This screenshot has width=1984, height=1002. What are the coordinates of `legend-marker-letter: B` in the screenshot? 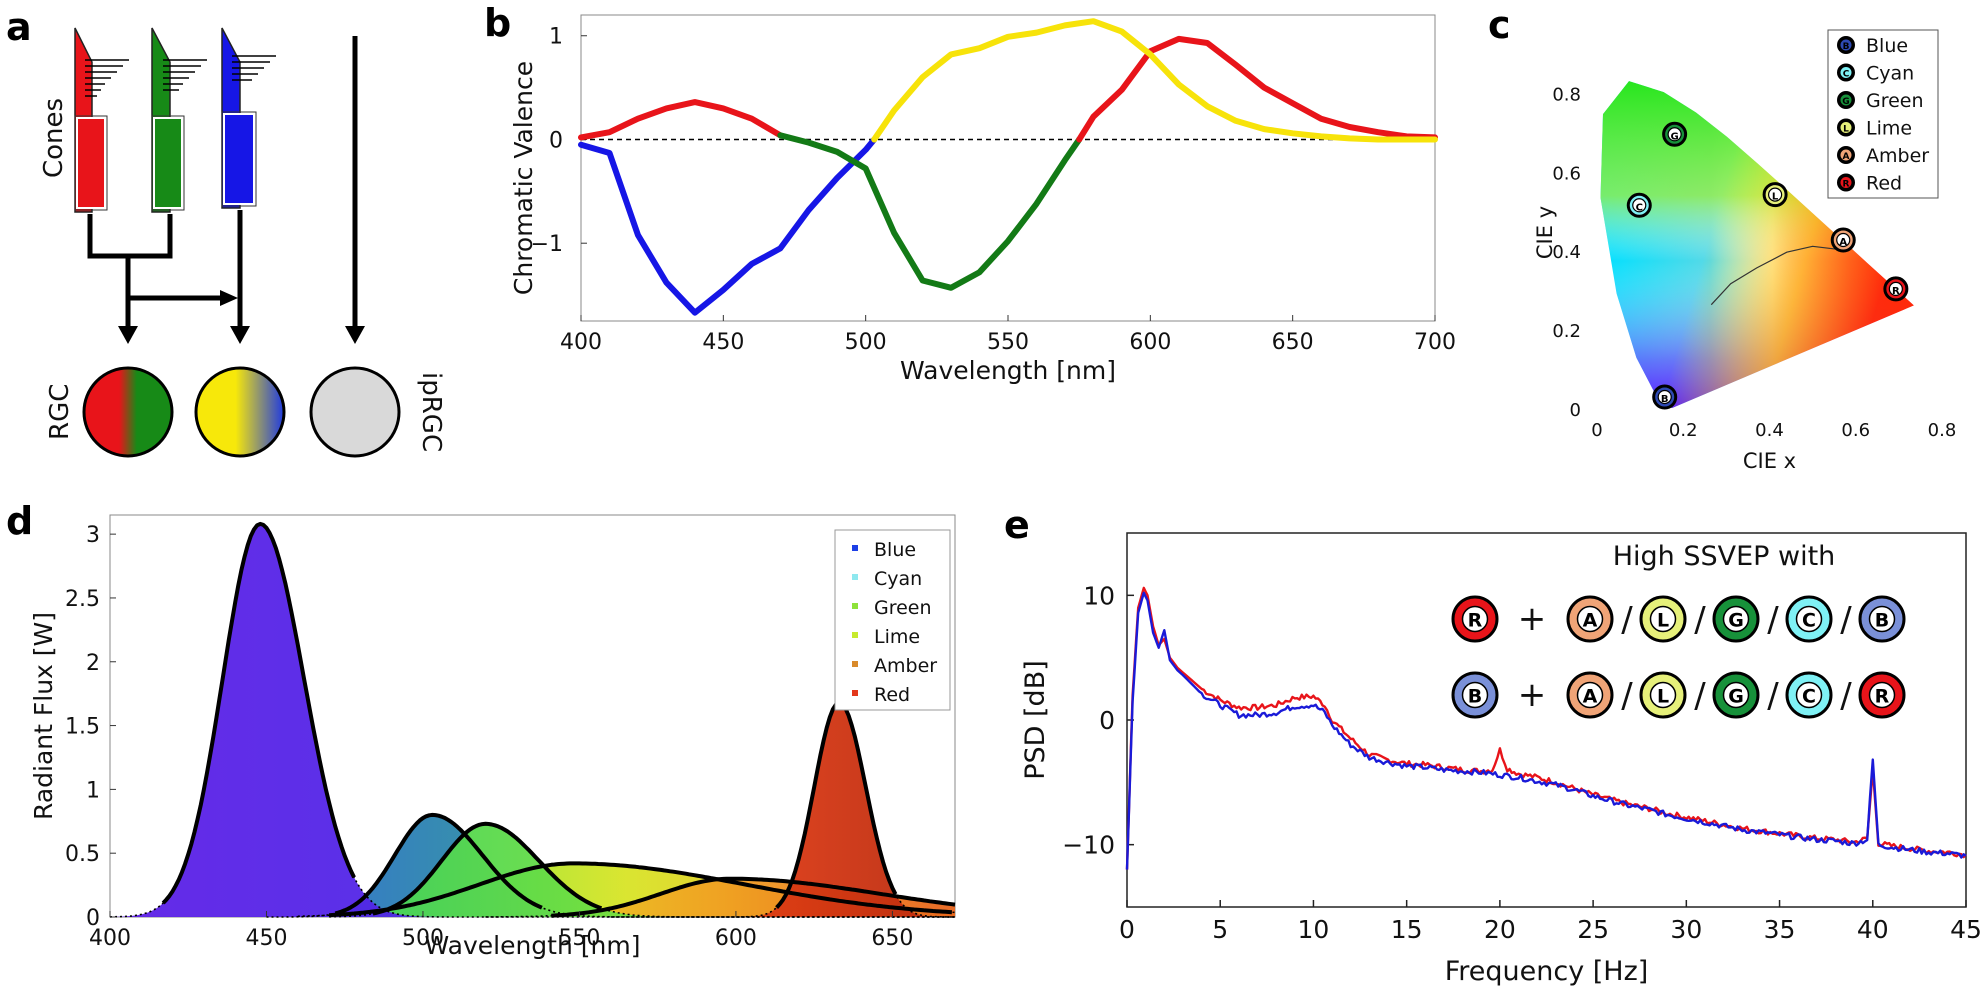 It's located at (1846, 47).